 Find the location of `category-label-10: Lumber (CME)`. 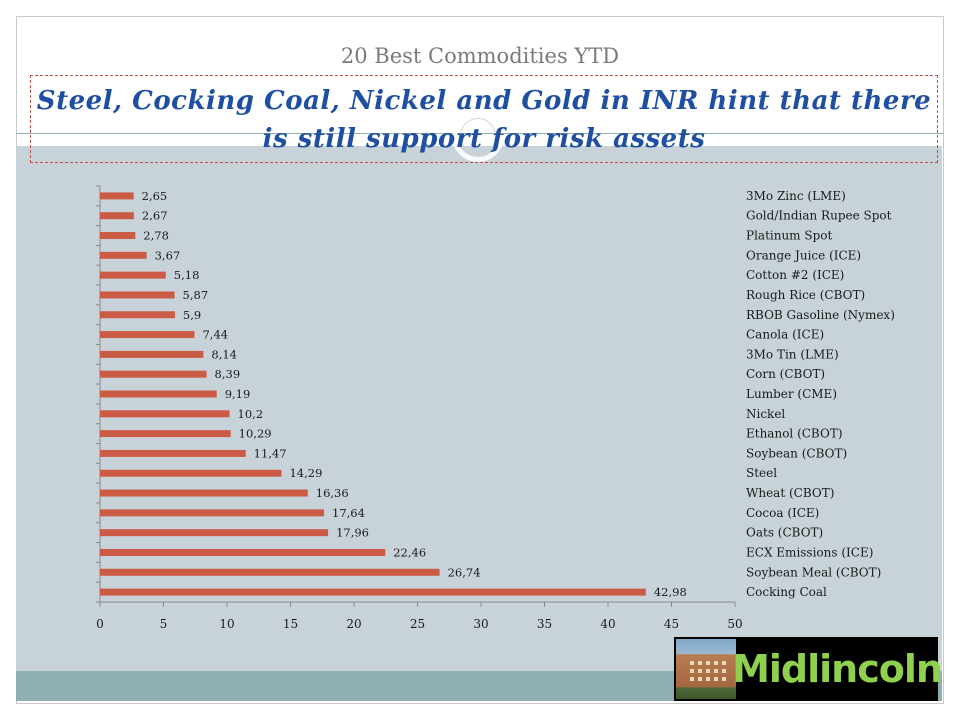

category-label-10: Lumber (CME) is located at coordinates (791, 394).